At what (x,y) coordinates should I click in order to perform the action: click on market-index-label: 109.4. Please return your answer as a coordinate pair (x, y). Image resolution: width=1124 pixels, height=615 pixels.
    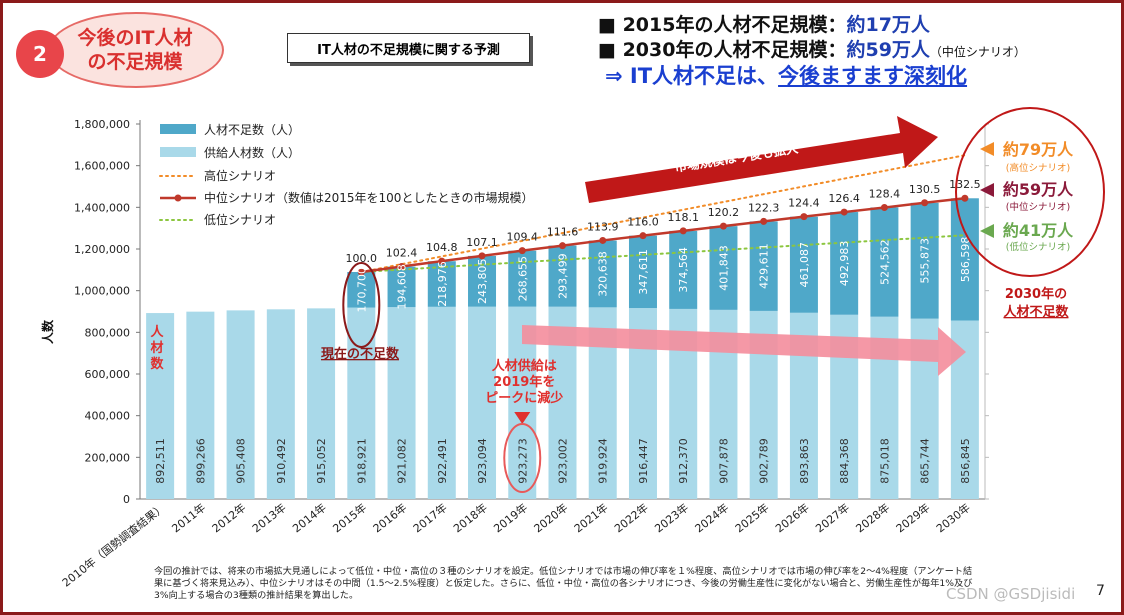
    Looking at the image, I should click on (523, 237).